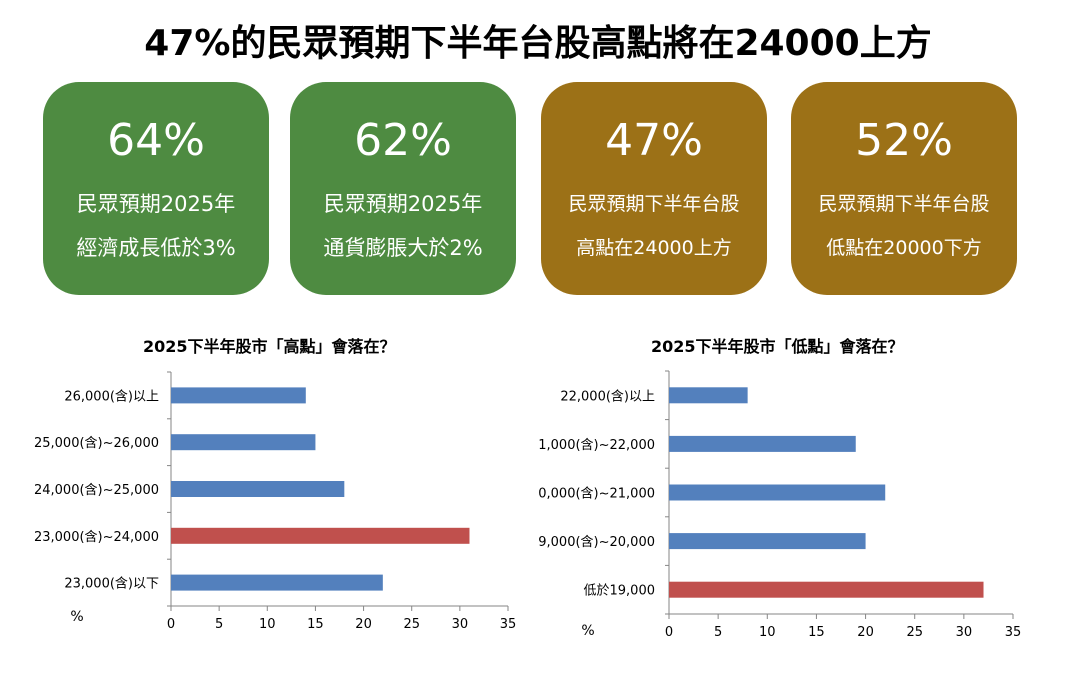  What do you see at coordinates (403, 248) in the screenshot?
I see `stat-card-line2: 通貨膨脹大於2%` at bounding box center [403, 248].